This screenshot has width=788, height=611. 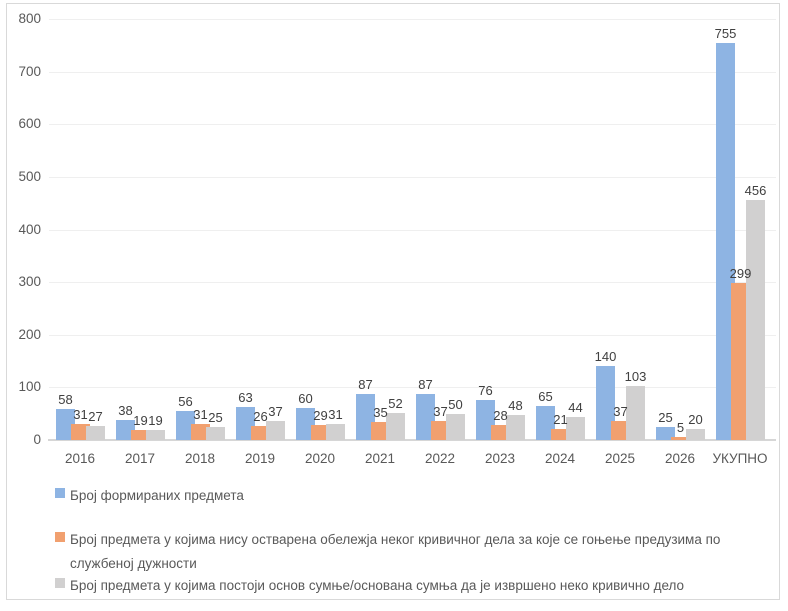 What do you see at coordinates (65, 399) in the screenshot?
I see `bar-value-label: 58` at bounding box center [65, 399].